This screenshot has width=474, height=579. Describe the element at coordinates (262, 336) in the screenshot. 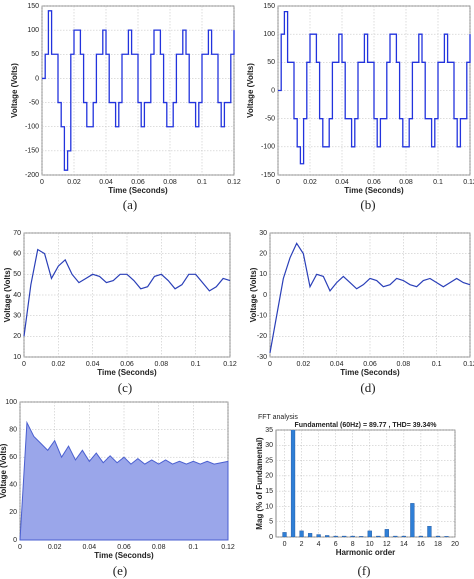

I see `y-tick-label: -20` at that location.